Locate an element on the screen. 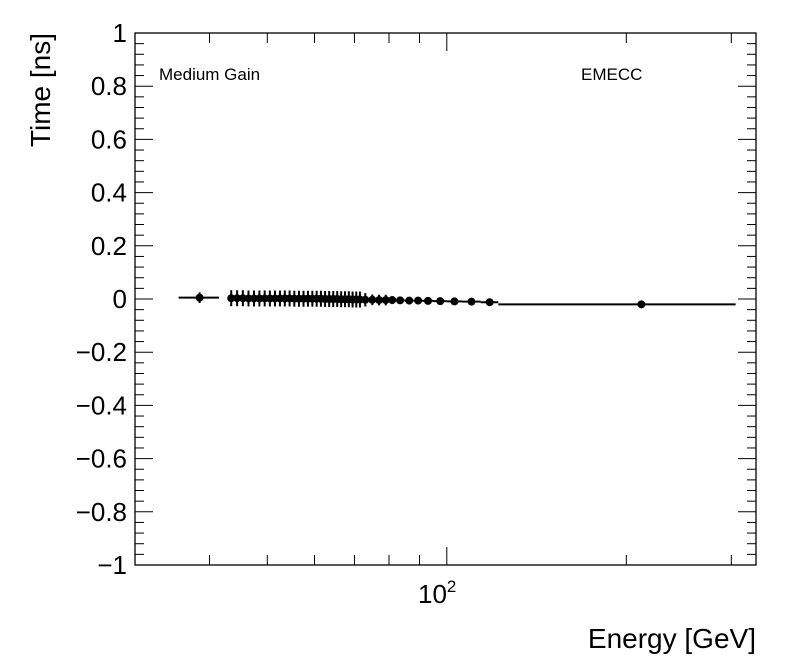  annotation-medium-gain: Medium Gain is located at coordinates (209, 74).